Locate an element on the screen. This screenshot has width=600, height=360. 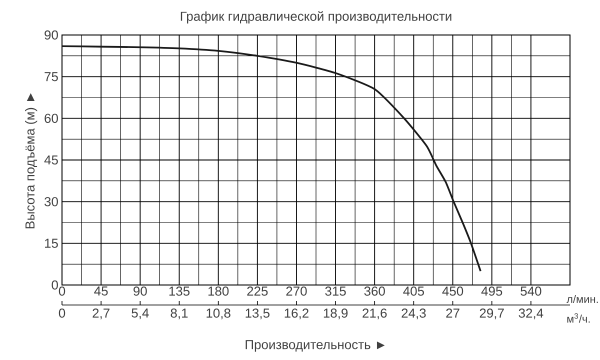
x2-tick-label: 32,4 is located at coordinates (531, 314).